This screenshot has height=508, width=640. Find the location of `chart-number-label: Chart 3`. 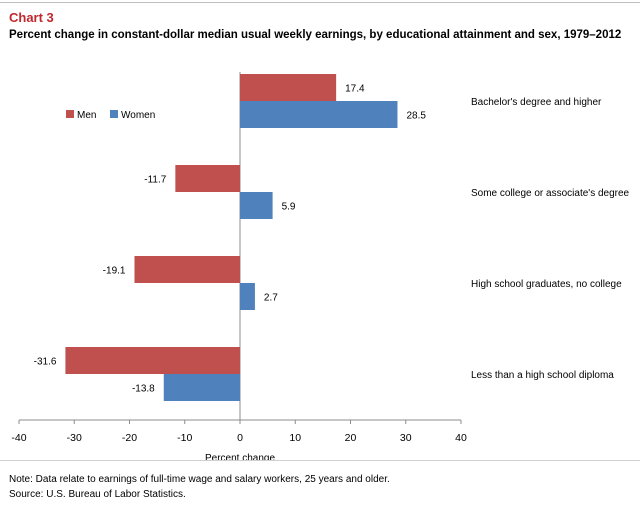

chart-number-label: Chart 3 is located at coordinates (31, 17).